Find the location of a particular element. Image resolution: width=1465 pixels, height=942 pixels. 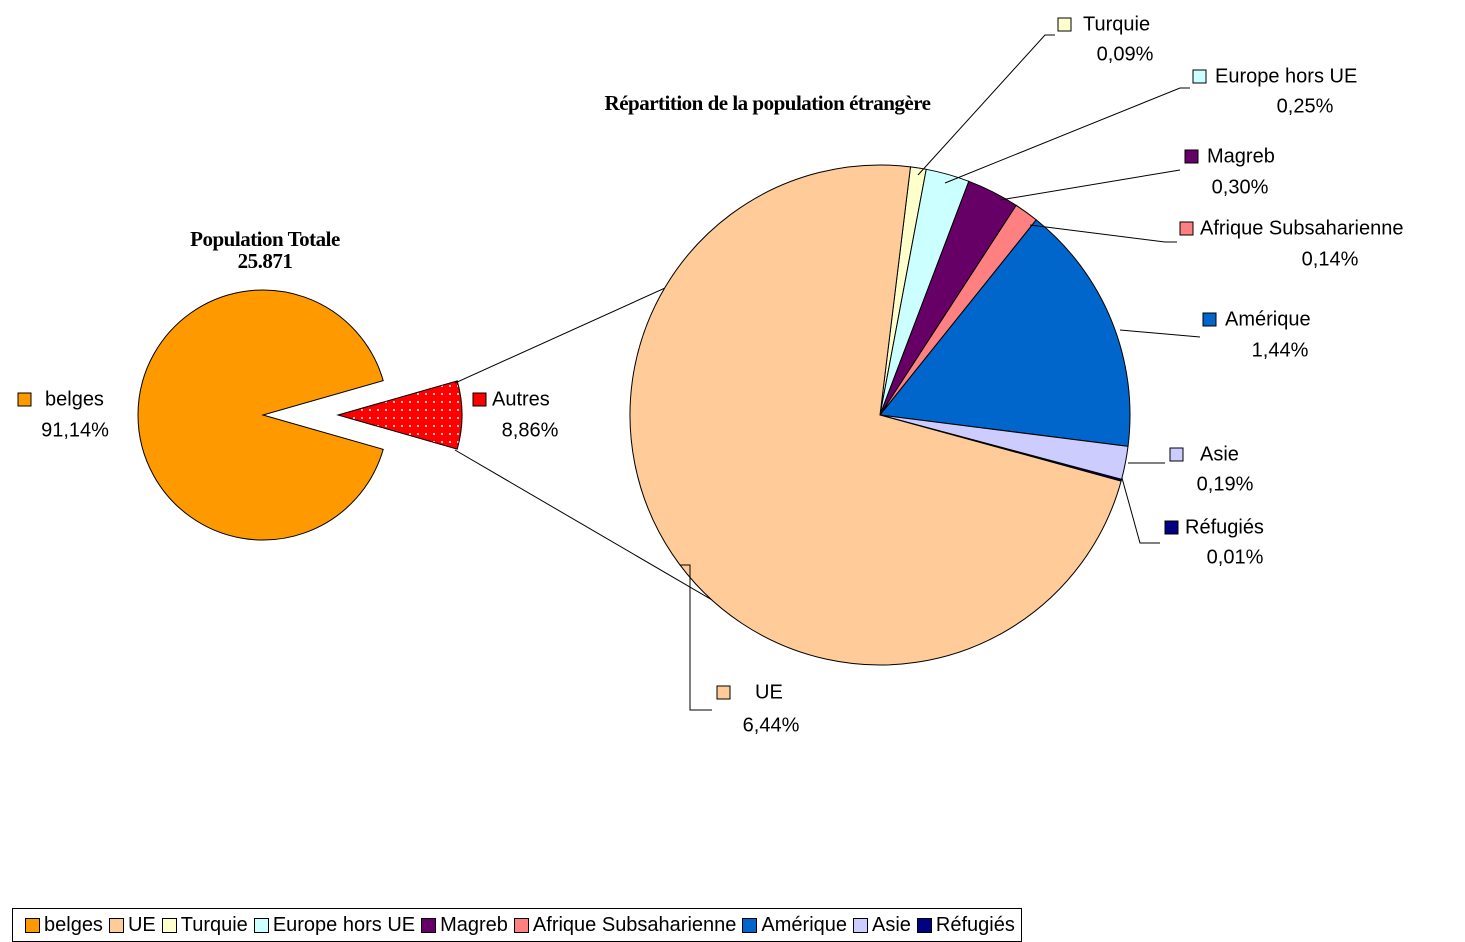

data-label: 0,14% is located at coordinates (1330, 259).